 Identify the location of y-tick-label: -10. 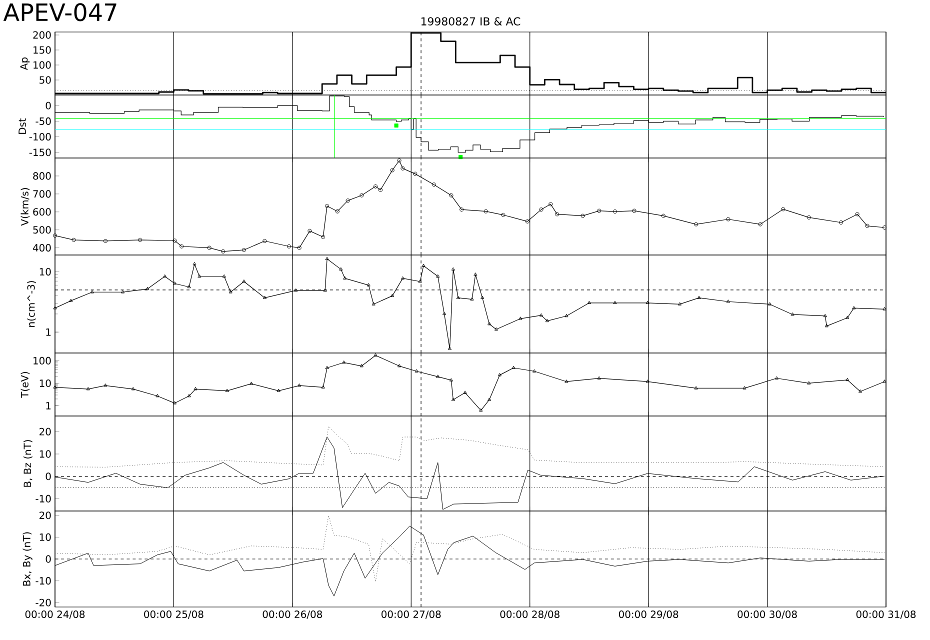
(43, 498).